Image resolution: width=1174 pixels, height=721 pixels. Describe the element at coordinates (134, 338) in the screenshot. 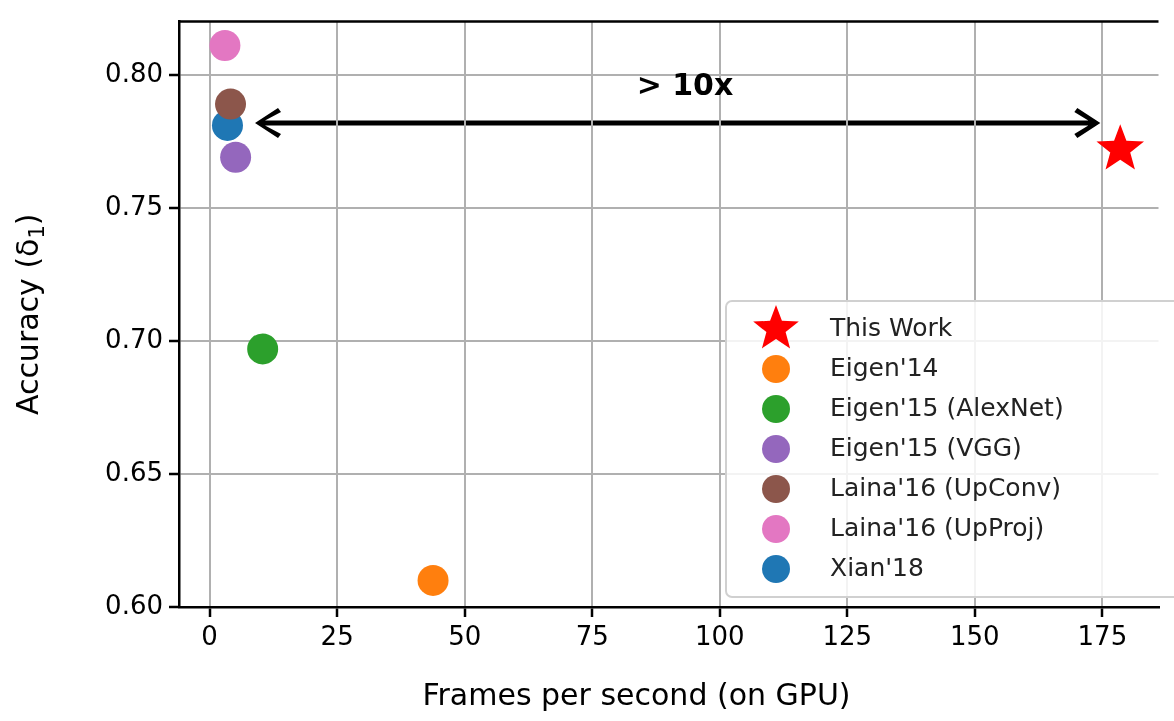

I see `y-tick-label: 0.70` at that location.